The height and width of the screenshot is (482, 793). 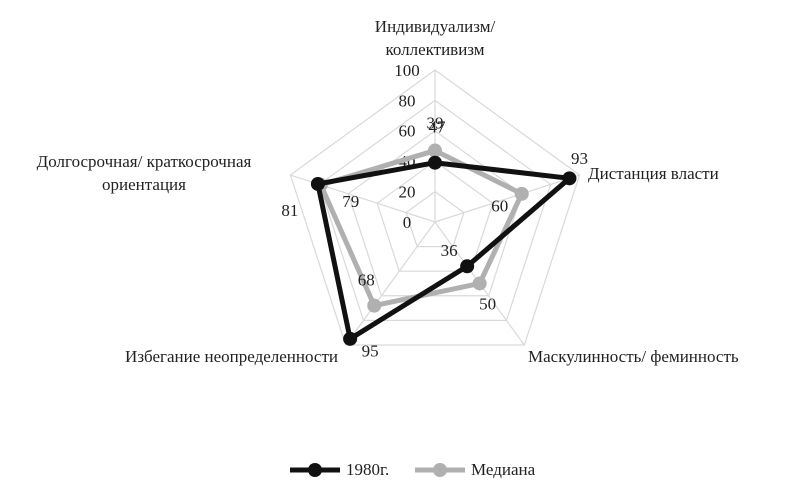 I want to click on value-label: 81, so click(x=289, y=210).